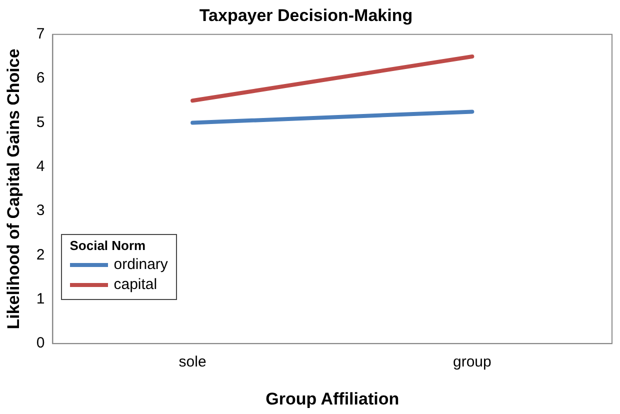  Describe the element at coordinates (40, 299) in the screenshot. I see `y-tick-label: 1` at that location.